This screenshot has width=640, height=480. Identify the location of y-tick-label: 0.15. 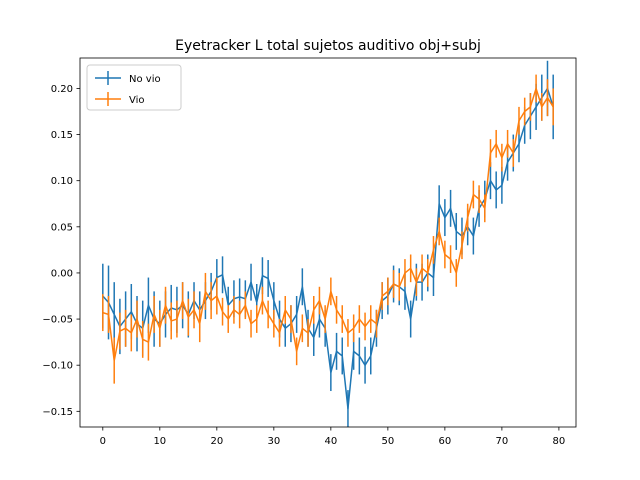
(62, 135).